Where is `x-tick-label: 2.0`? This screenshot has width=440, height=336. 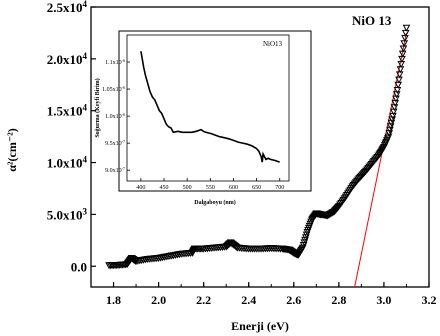
x-tick-label: 2.0 is located at coordinates (158, 300).